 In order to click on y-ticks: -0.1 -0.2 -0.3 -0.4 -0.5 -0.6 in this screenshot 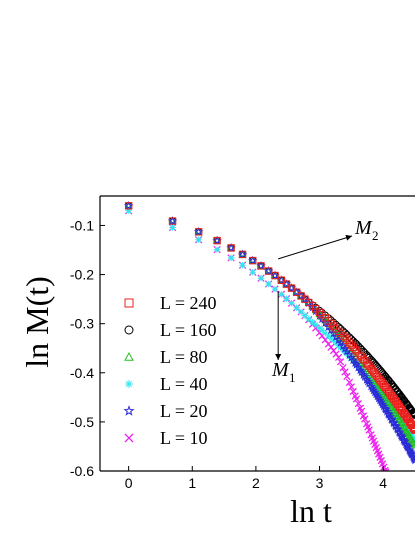, I will do `click(87, 348)`.